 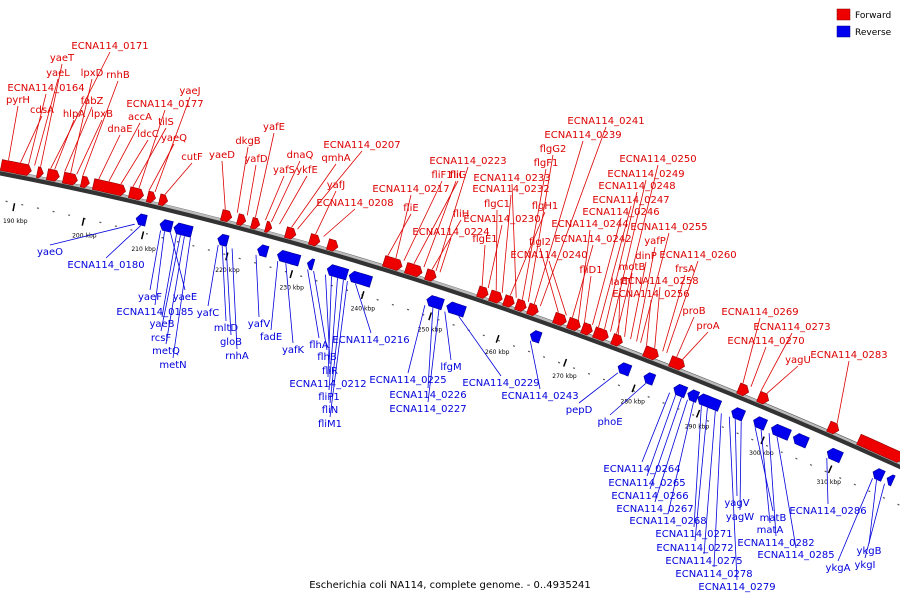 What do you see at coordinates (189, 91) in the screenshot?
I see `forward-gene-label: yaeJ` at bounding box center [189, 91].